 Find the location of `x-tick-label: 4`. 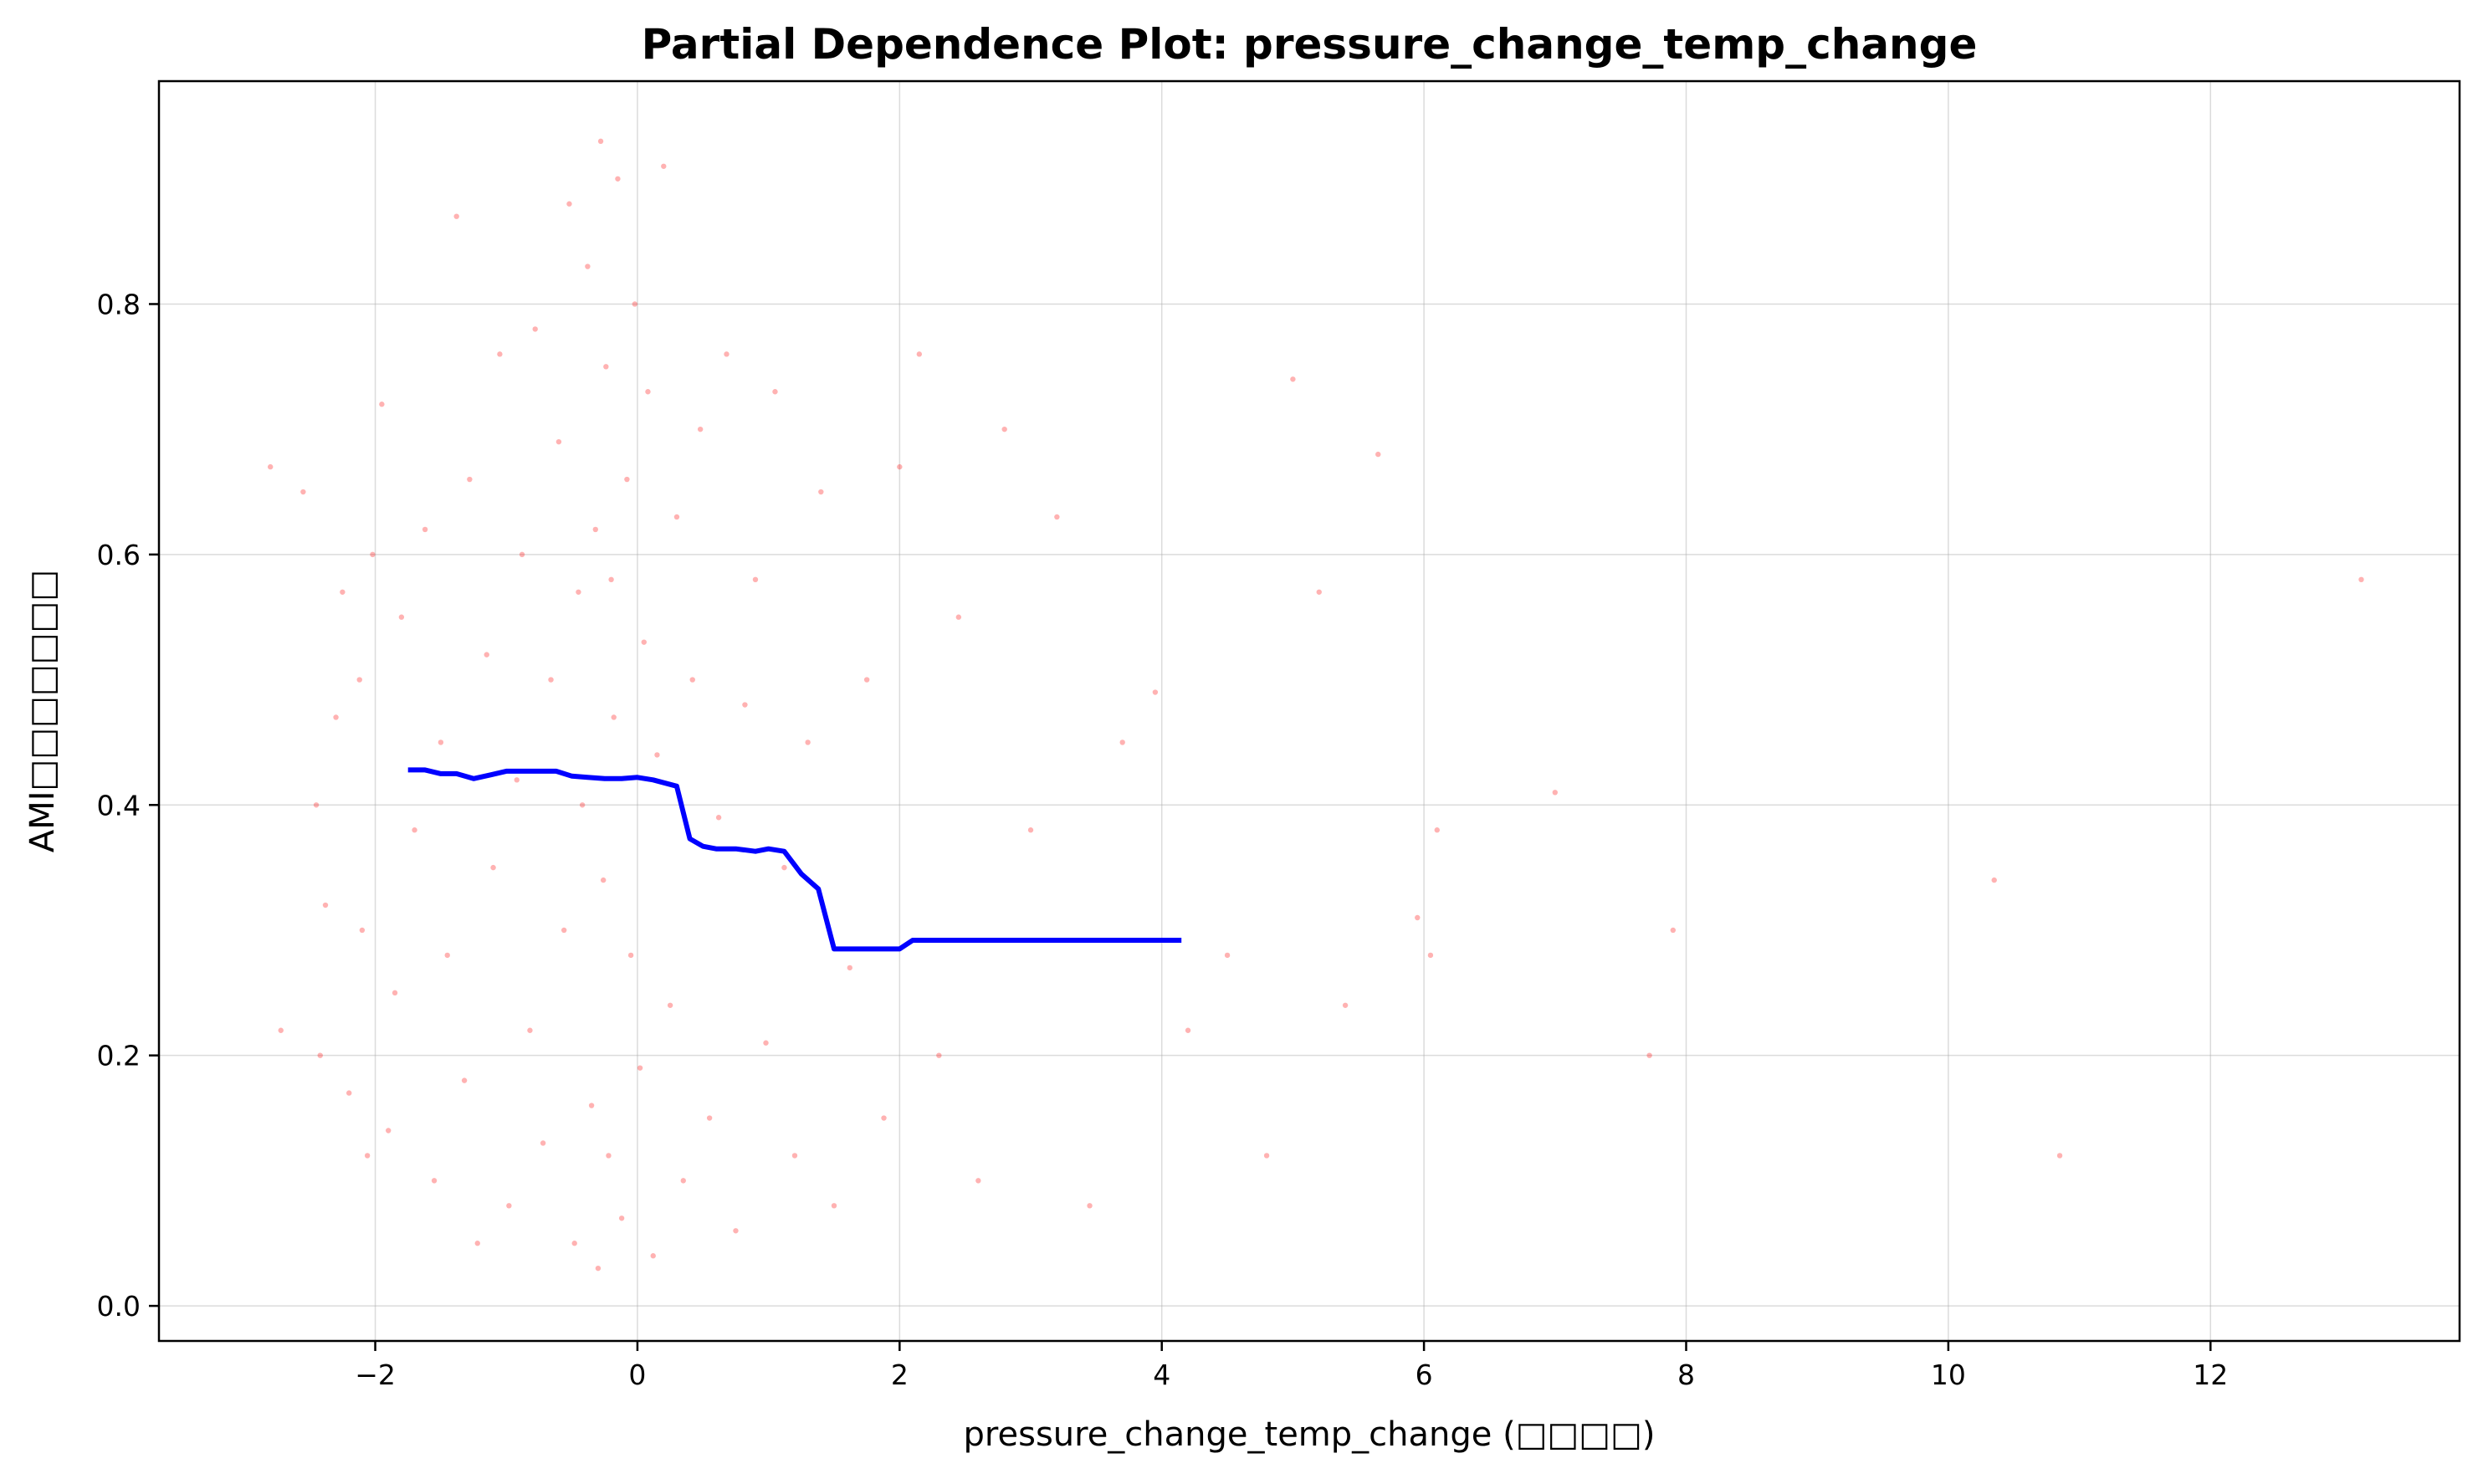

x-tick-label: 4 is located at coordinates (1161, 1375).